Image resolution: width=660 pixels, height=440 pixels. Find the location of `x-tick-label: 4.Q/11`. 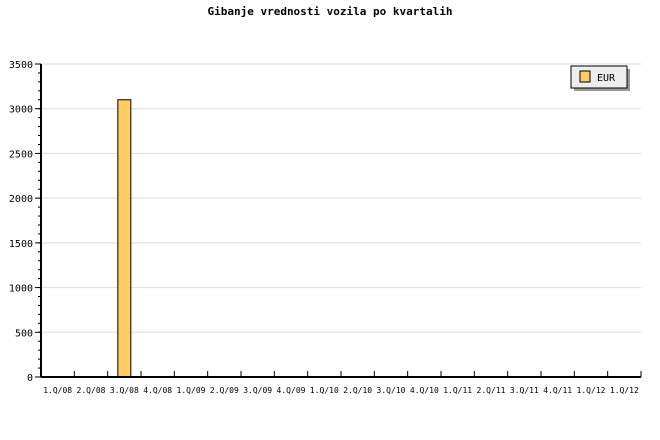

x-tick-label: 4.Q/11 is located at coordinates (557, 390).